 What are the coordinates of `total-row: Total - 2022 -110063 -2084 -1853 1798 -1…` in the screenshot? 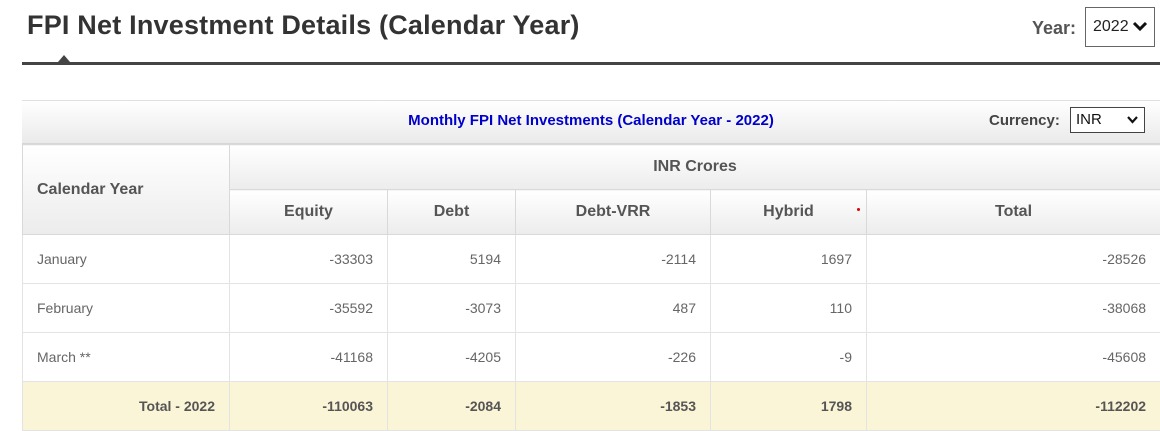 It's located at (591, 406).